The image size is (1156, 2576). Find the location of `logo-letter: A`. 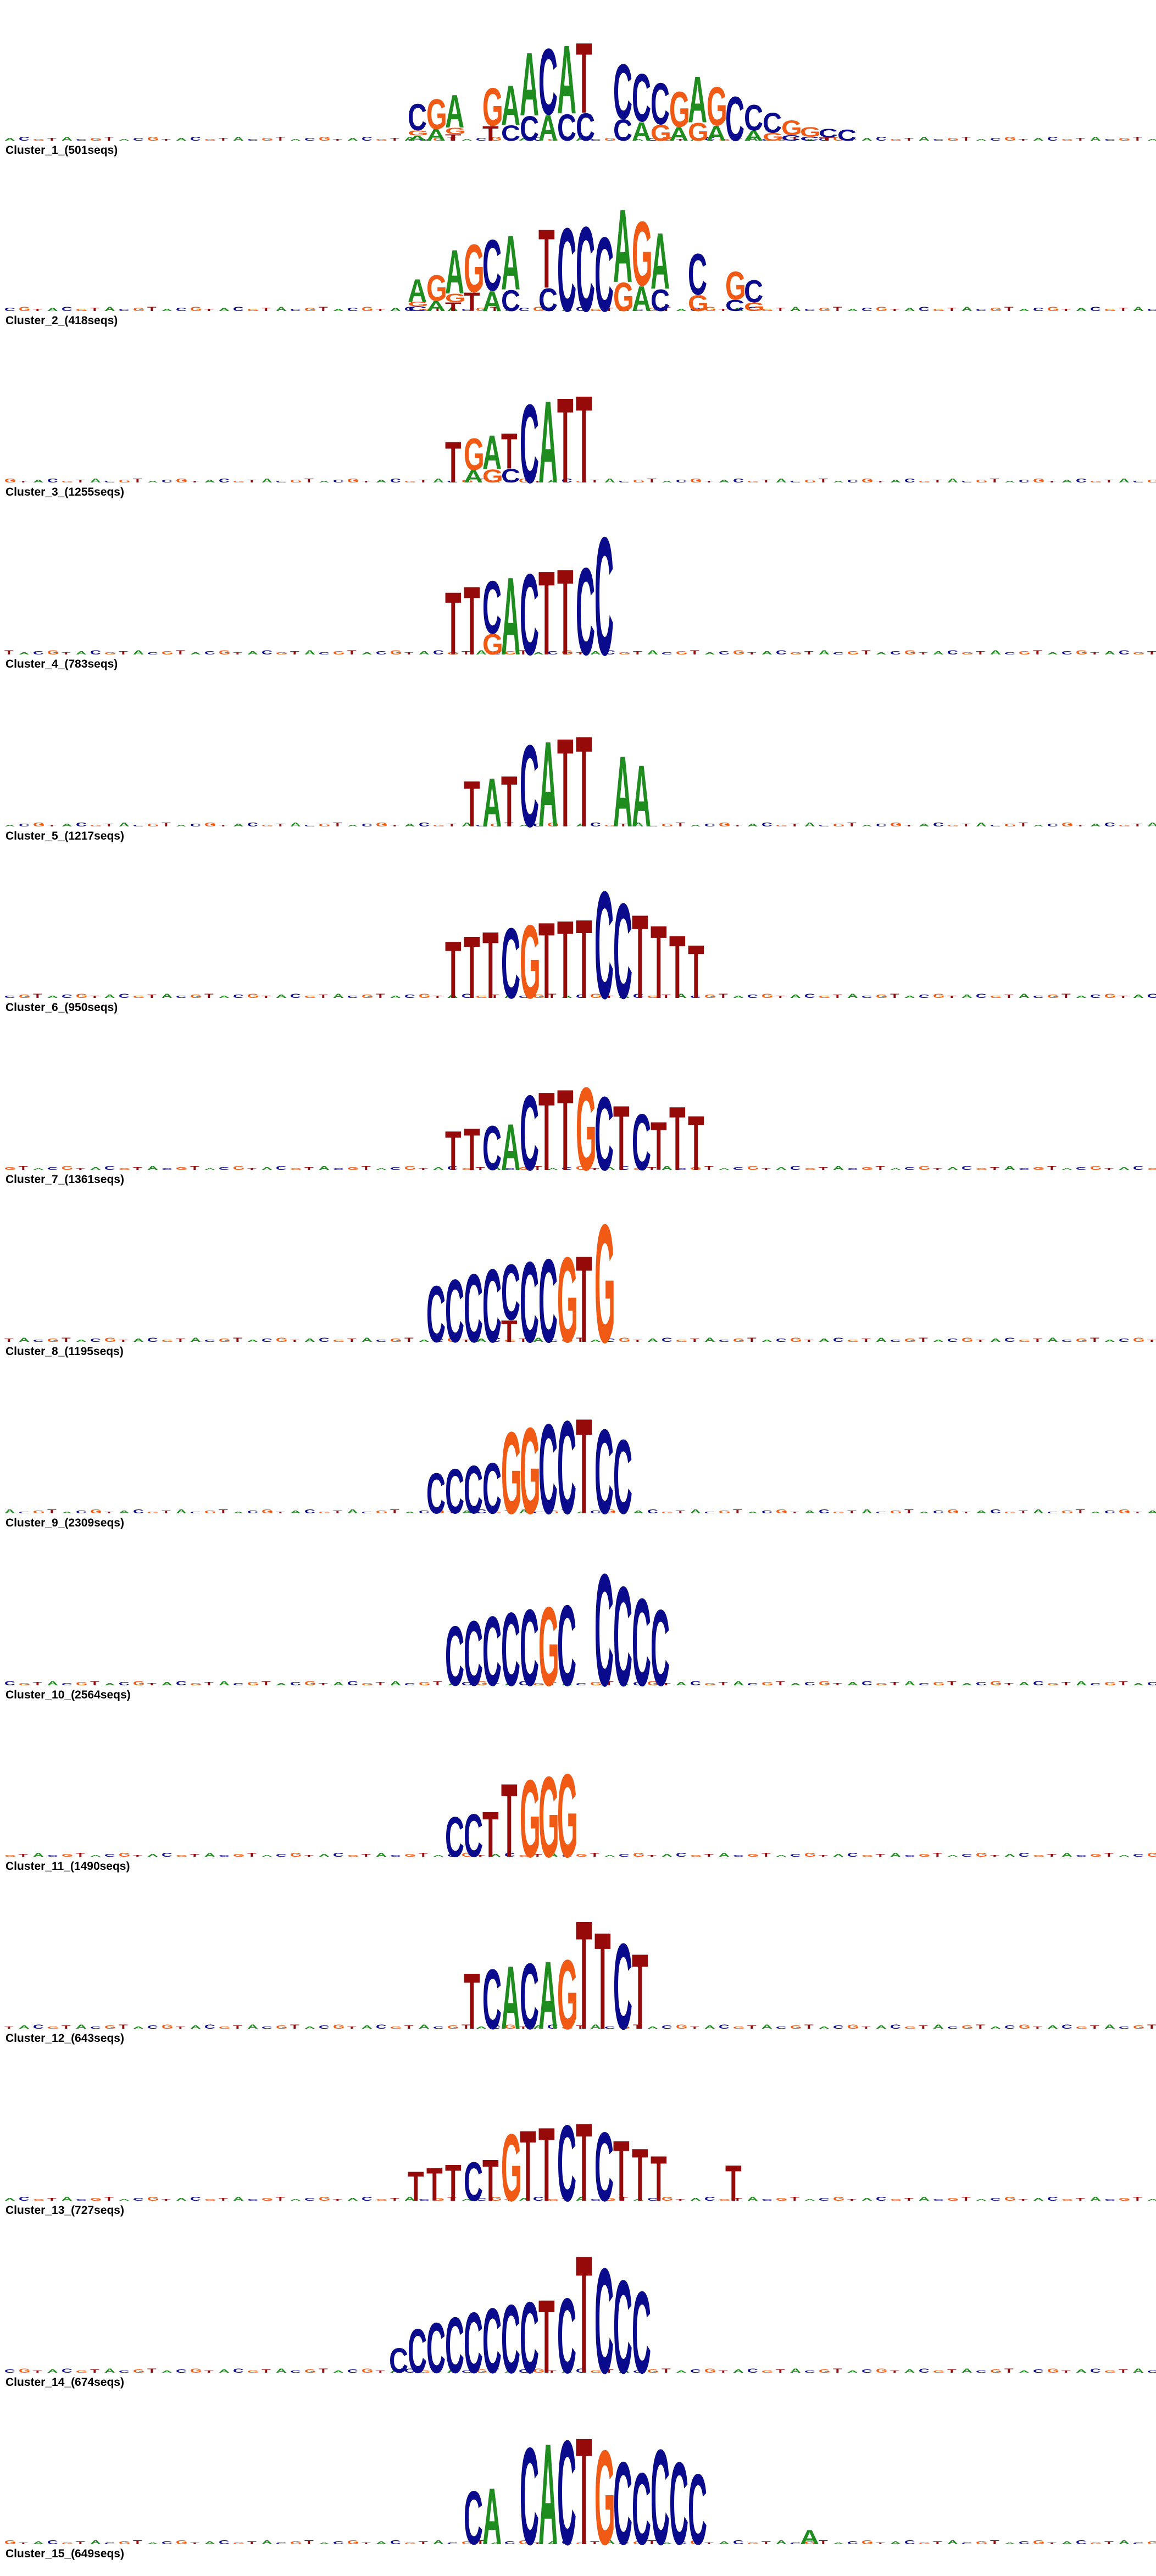

logo-letter: A is located at coordinates (548, 128).